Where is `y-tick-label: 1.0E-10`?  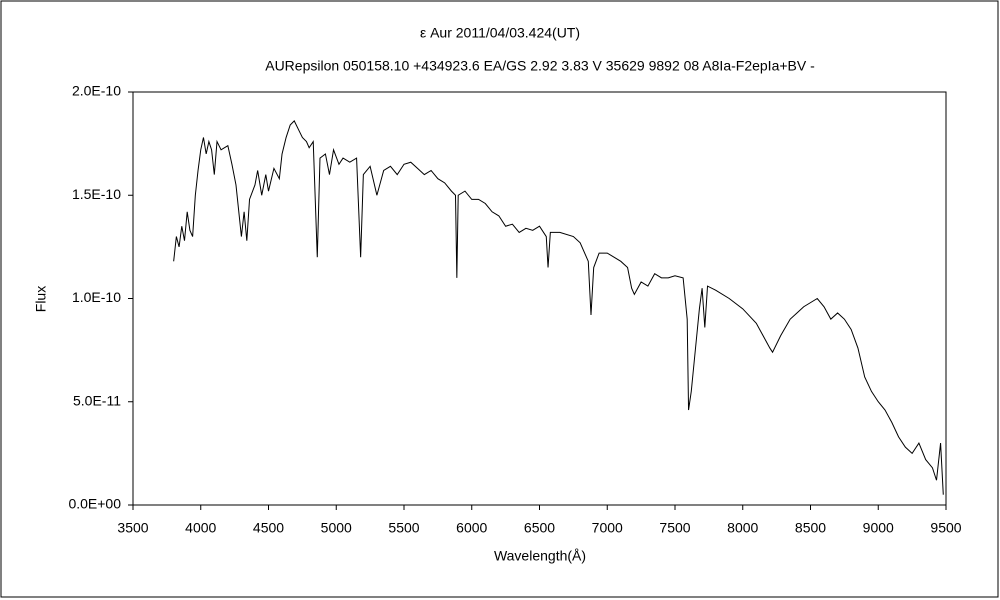
y-tick-label: 1.0E-10 is located at coordinates (96, 297).